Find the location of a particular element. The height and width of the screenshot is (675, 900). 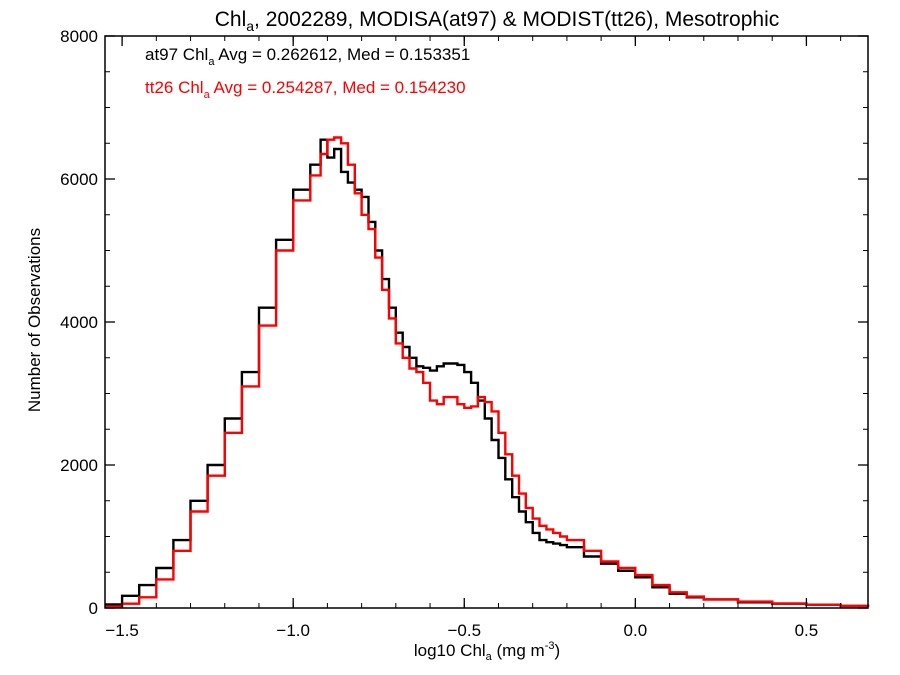

y-axis-label: Number of Observations is located at coordinates (34, 320).